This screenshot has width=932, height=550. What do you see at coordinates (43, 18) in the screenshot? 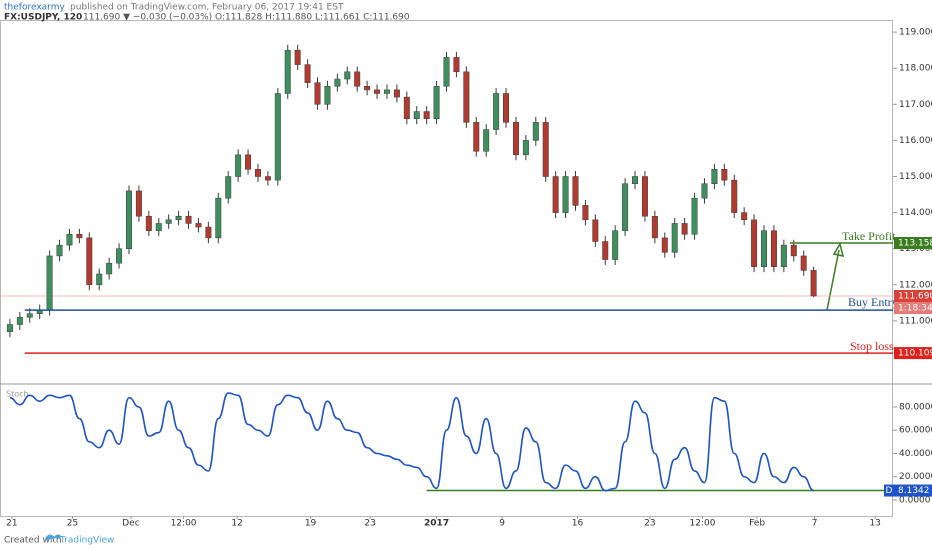
I see `symbol: FX:USDJPY, 120` at bounding box center [43, 18].